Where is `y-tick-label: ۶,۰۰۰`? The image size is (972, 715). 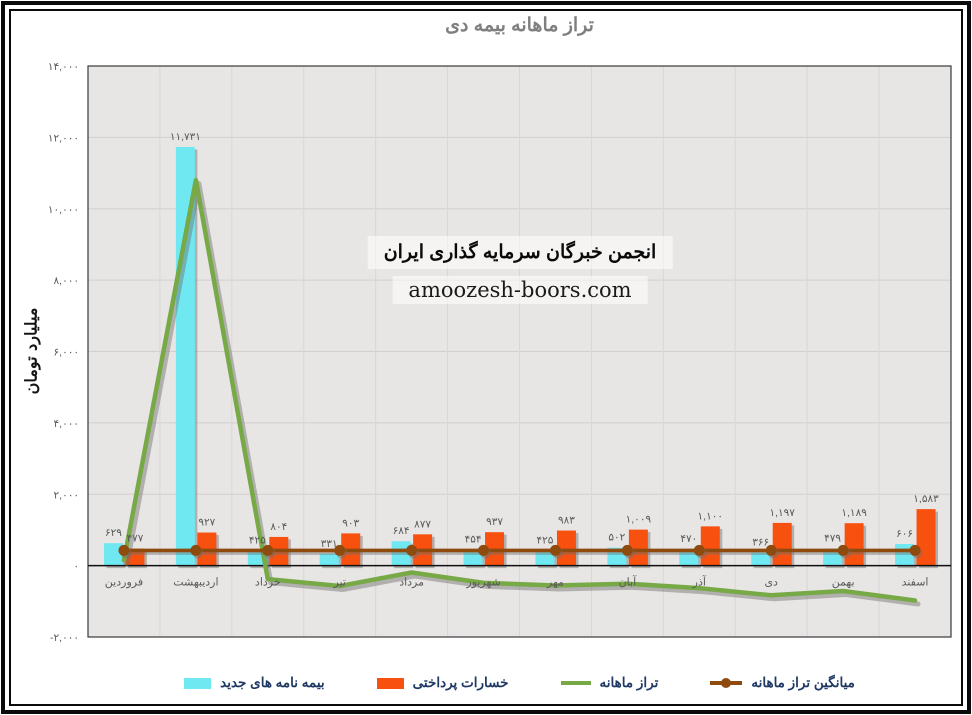 y-tick-label: ۶,۰۰۰ is located at coordinates (66, 353).